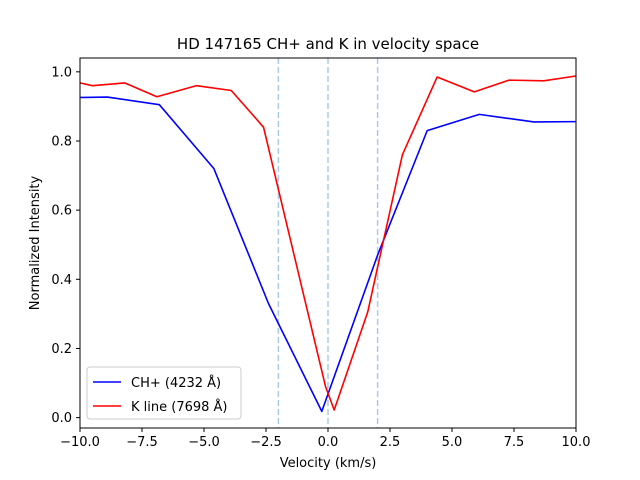 This screenshot has width=640, height=480. Describe the element at coordinates (80, 442) in the screenshot. I see `x-tick-label: −10.0` at that location.